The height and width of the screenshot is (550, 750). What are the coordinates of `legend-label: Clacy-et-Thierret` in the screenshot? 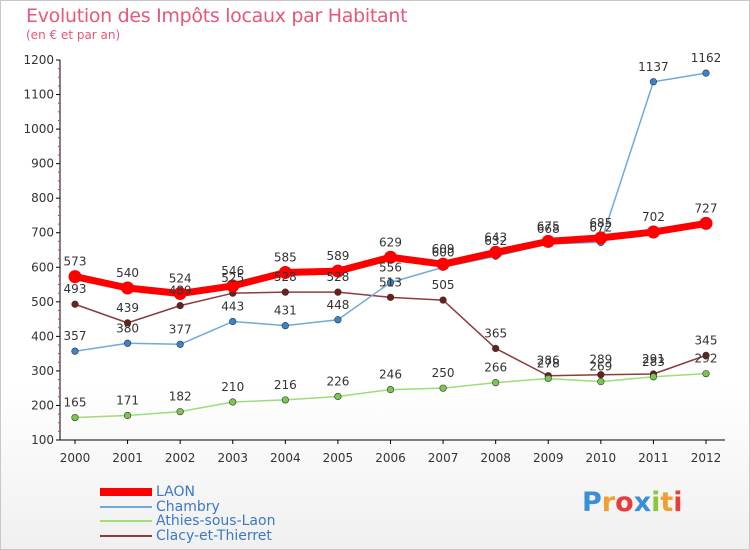 It's located at (214, 535).